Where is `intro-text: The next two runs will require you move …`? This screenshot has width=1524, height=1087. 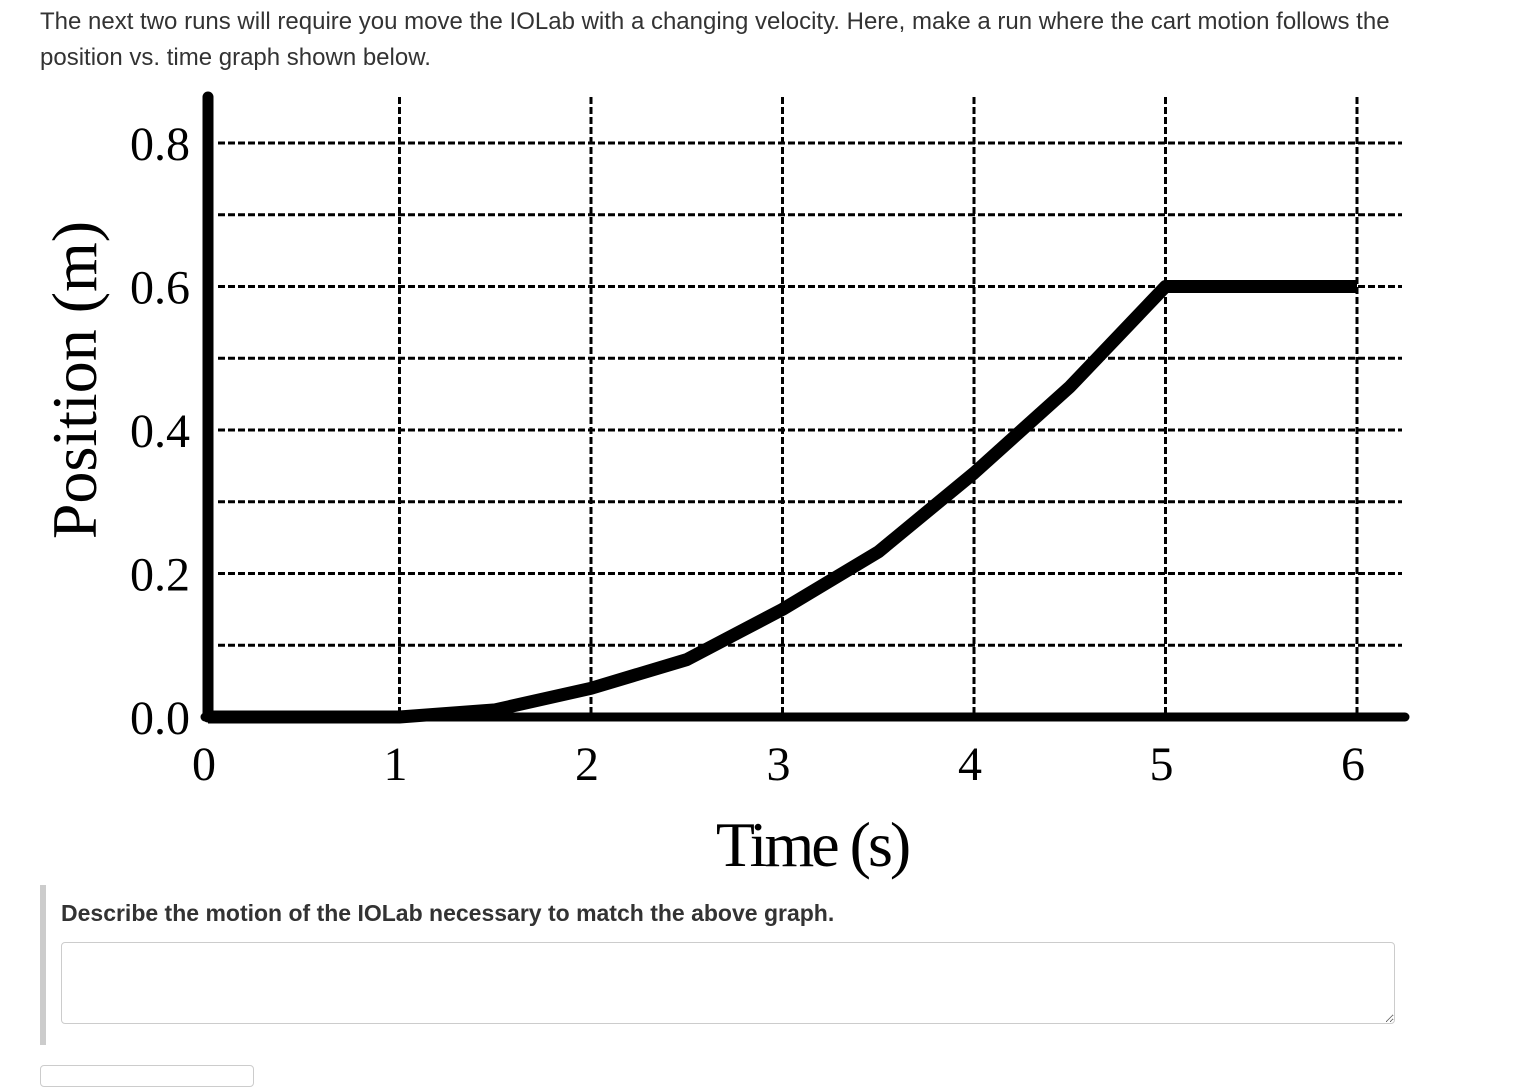 intro-text: The next two runs will require you move … is located at coordinates (715, 39).